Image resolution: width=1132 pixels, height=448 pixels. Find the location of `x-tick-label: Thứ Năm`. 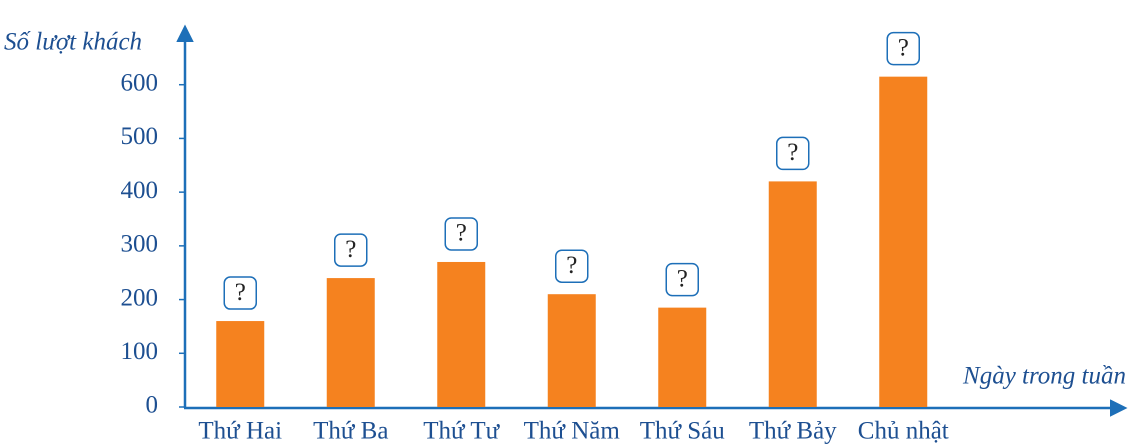

x-tick-label: Thứ Năm is located at coordinates (572, 431).